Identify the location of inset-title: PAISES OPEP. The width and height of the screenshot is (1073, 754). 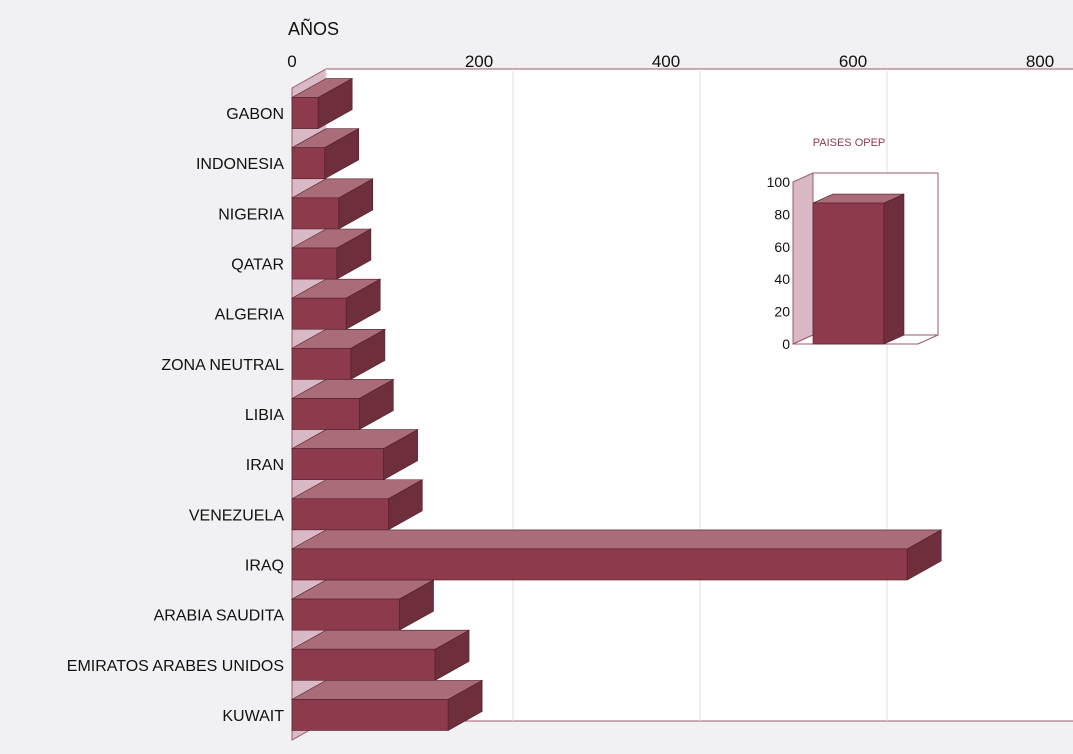
(849, 143).